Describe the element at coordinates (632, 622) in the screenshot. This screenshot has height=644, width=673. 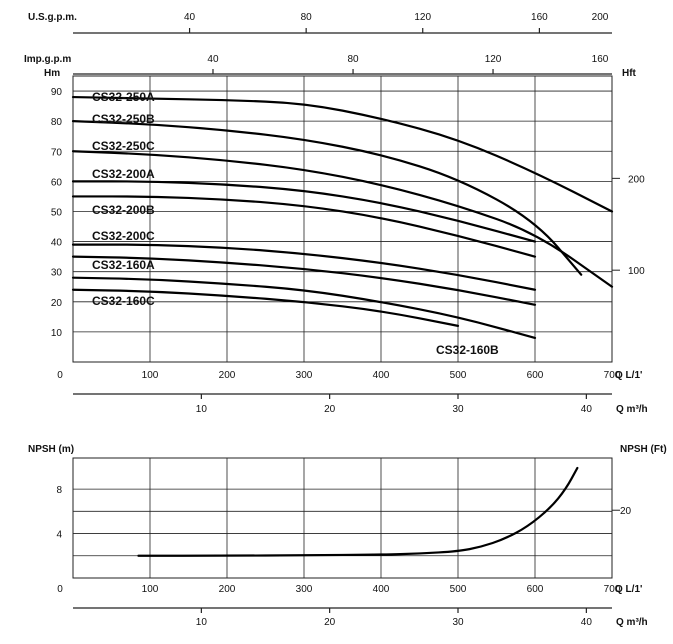
I see `npsh-x-axis-label-q-m3h: Q m³/h` at that location.